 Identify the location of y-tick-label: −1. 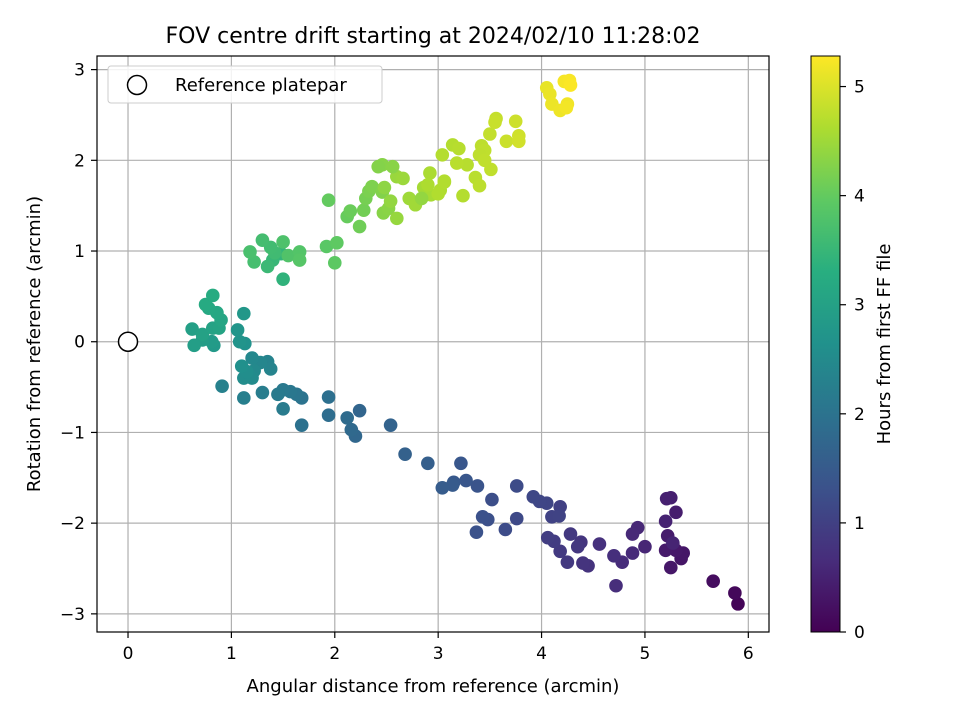
(72, 433).